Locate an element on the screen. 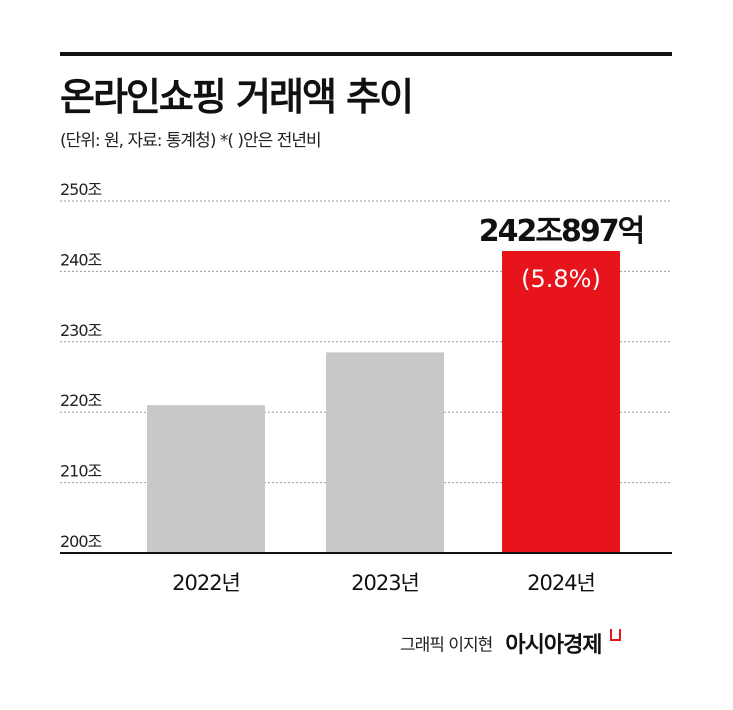 The height and width of the screenshot is (710, 733). y-tick-label: 240조 is located at coordinates (81, 259).